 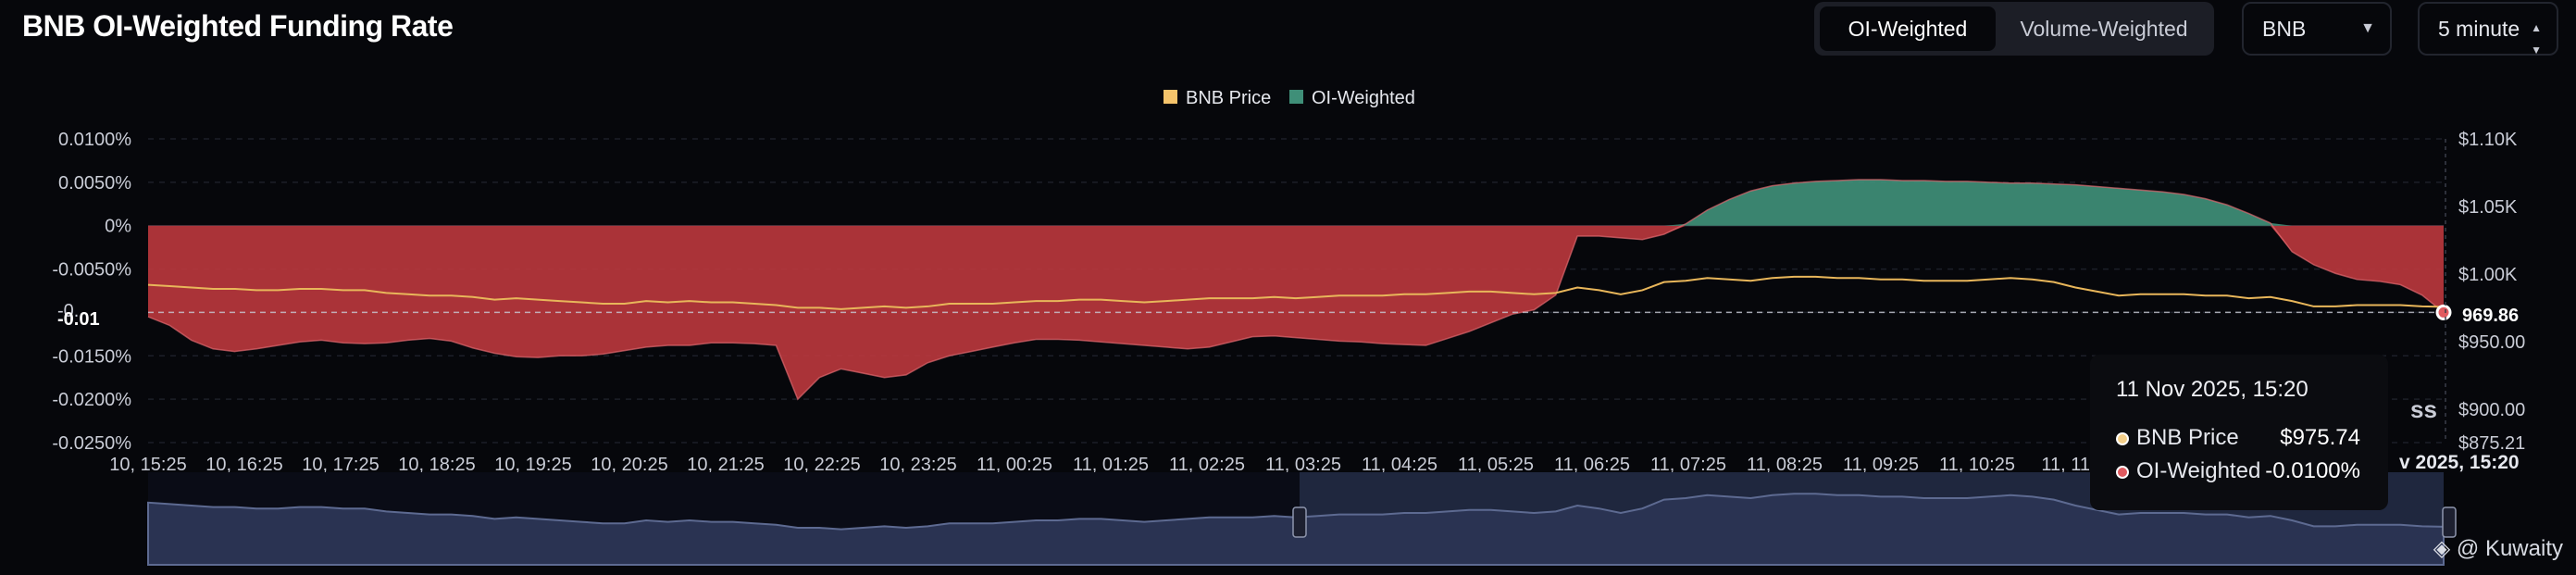 What do you see at coordinates (1908, 28) in the screenshot?
I see `tab-oi-weighted: OI-Weighted` at bounding box center [1908, 28].